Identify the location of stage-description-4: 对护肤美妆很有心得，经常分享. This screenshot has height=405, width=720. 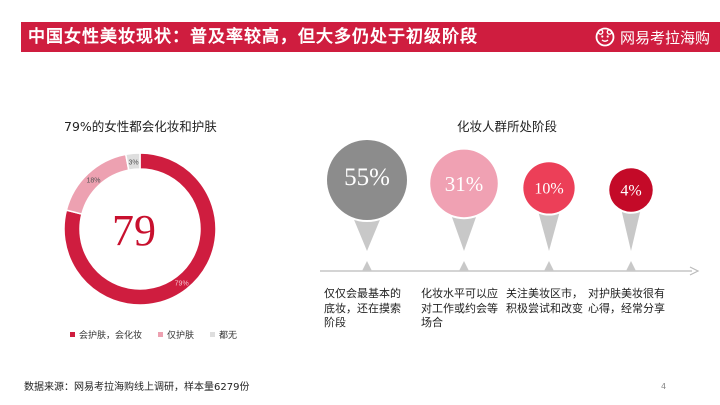
(626, 301).